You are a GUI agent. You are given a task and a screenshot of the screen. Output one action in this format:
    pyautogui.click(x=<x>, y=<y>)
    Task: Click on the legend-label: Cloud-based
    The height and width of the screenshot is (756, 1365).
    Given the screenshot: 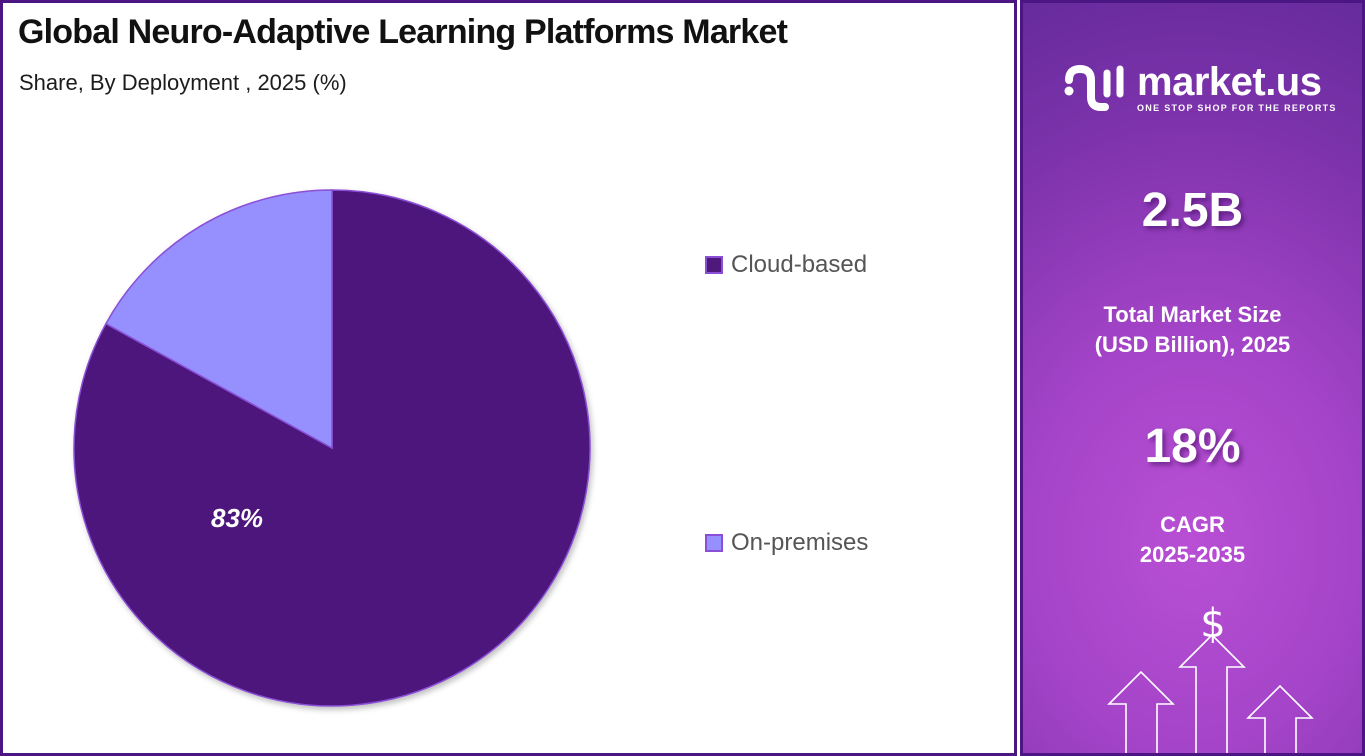 What is the action you would take?
    pyautogui.click(x=799, y=264)
    